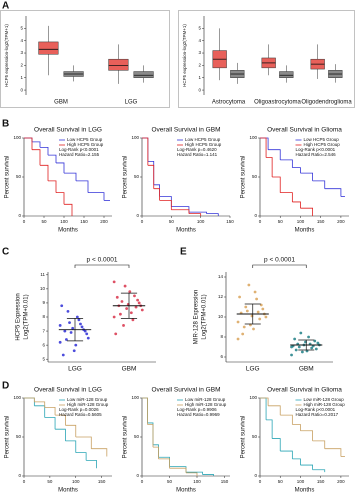 This screenshot has height=500, width=355. I want to click on y-tick-label: 1, so click(199, 77).